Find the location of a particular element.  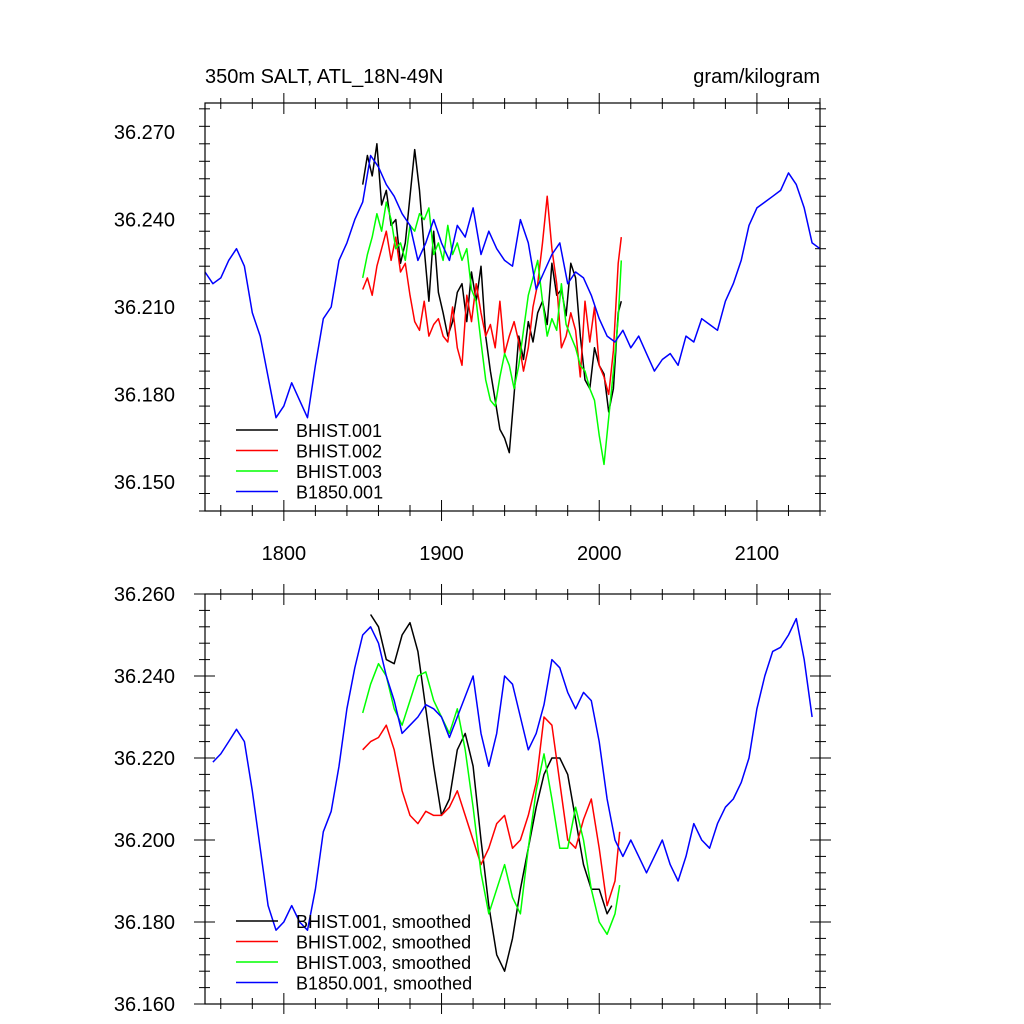

y-tick-label: 36.270 is located at coordinates (144, 133).